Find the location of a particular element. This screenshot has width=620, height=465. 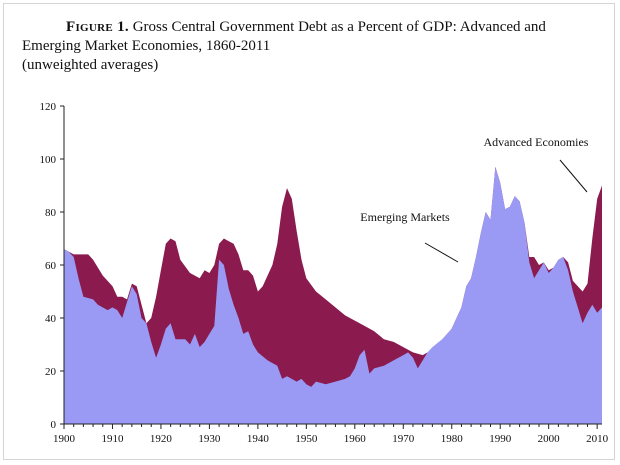

x-tick-label-1940: 1940 is located at coordinates (258, 439).